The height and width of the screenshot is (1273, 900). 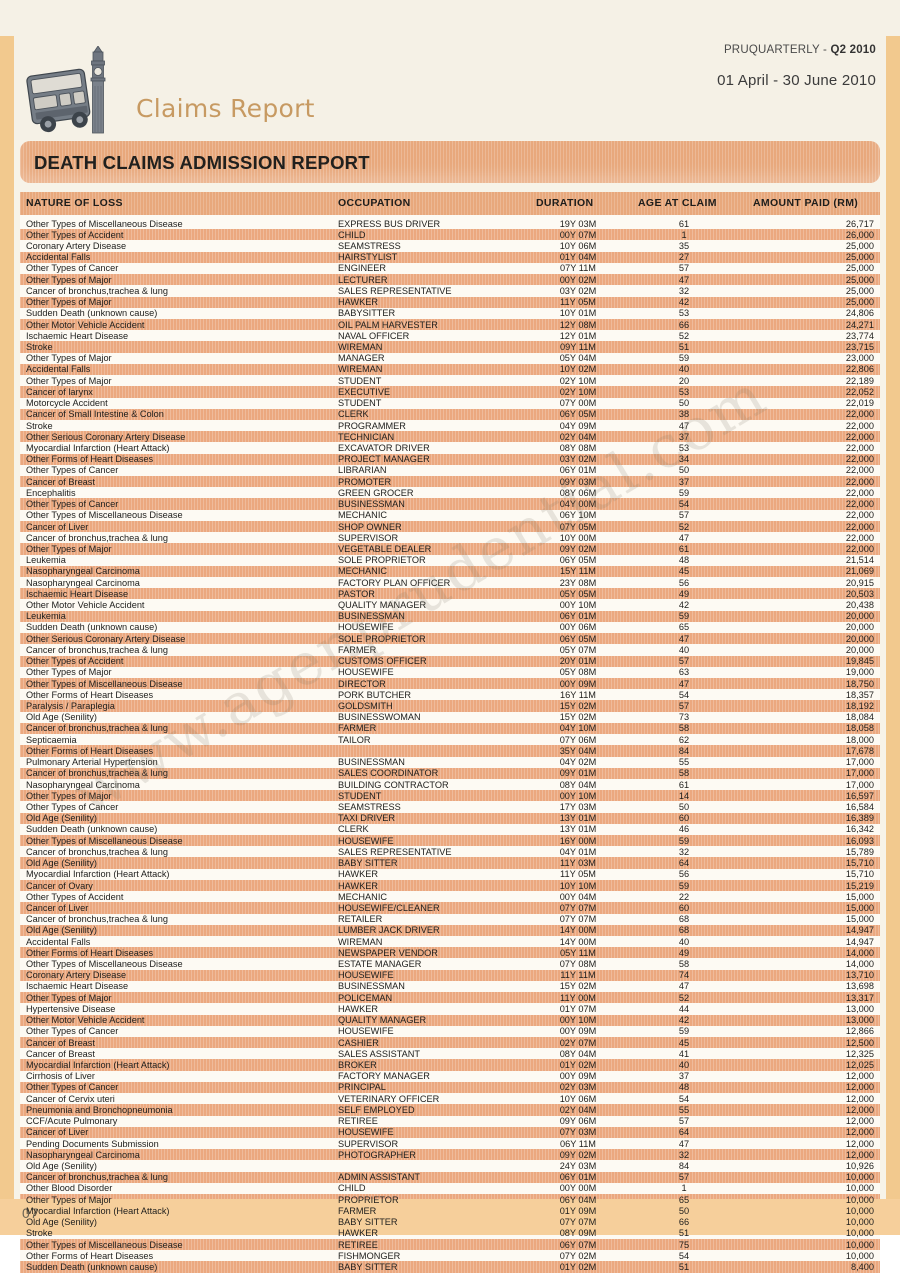 What do you see at coordinates (684, 571) in the screenshot?
I see `cell-age-at-claim: 45` at bounding box center [684, 571].